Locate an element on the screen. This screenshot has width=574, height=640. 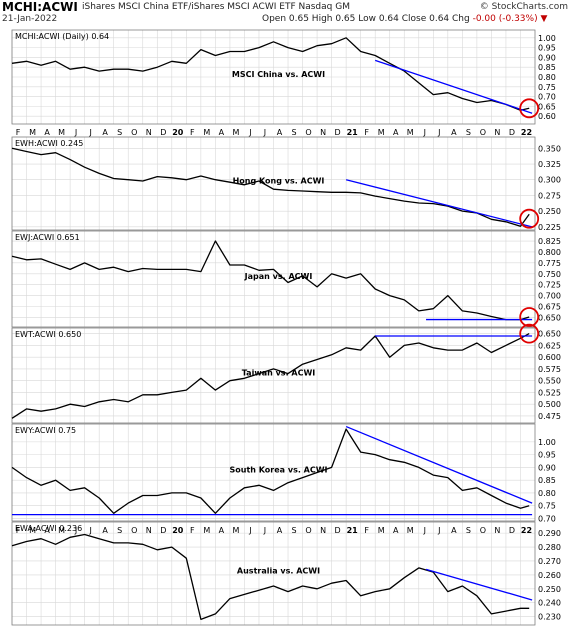
y-tick-label: 0.650 is located at coordinates (549, 317).